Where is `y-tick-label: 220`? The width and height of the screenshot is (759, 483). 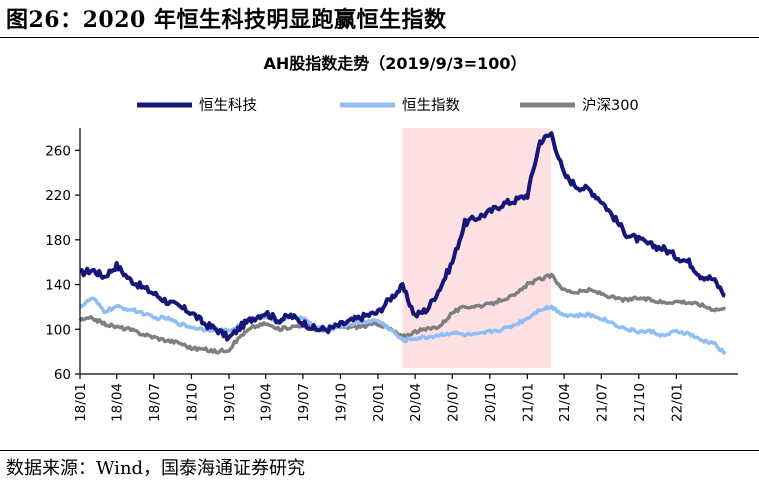 y-tick-label: 220 is located at coordinates (58, 196).